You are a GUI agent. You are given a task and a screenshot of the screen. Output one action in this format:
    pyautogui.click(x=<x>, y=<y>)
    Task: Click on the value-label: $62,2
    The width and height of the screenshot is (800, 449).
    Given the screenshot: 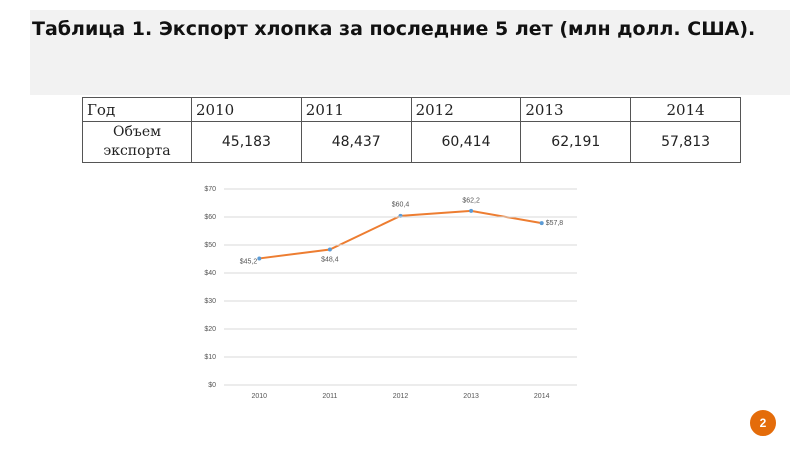 What is the action you would take?
    pyautogui.click(x=471, y=201)
    